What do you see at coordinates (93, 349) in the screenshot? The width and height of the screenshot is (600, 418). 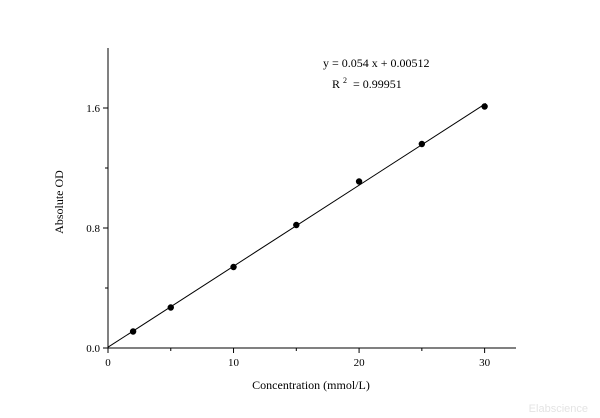 I see `y-tick-label: 0.0` at bounding box center [93, 349].